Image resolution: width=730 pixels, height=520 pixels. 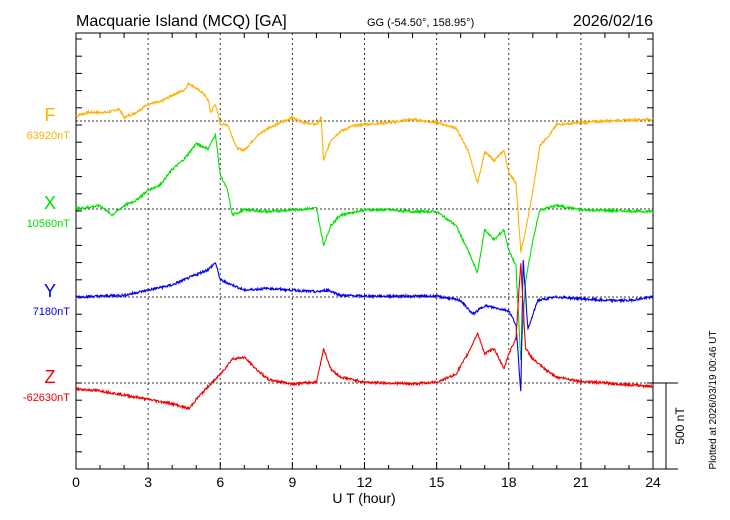 I want to click on series-labels: F 63920nT X 10560nT Y 7180nT Z -62630nT, so click(x=46, y=254).